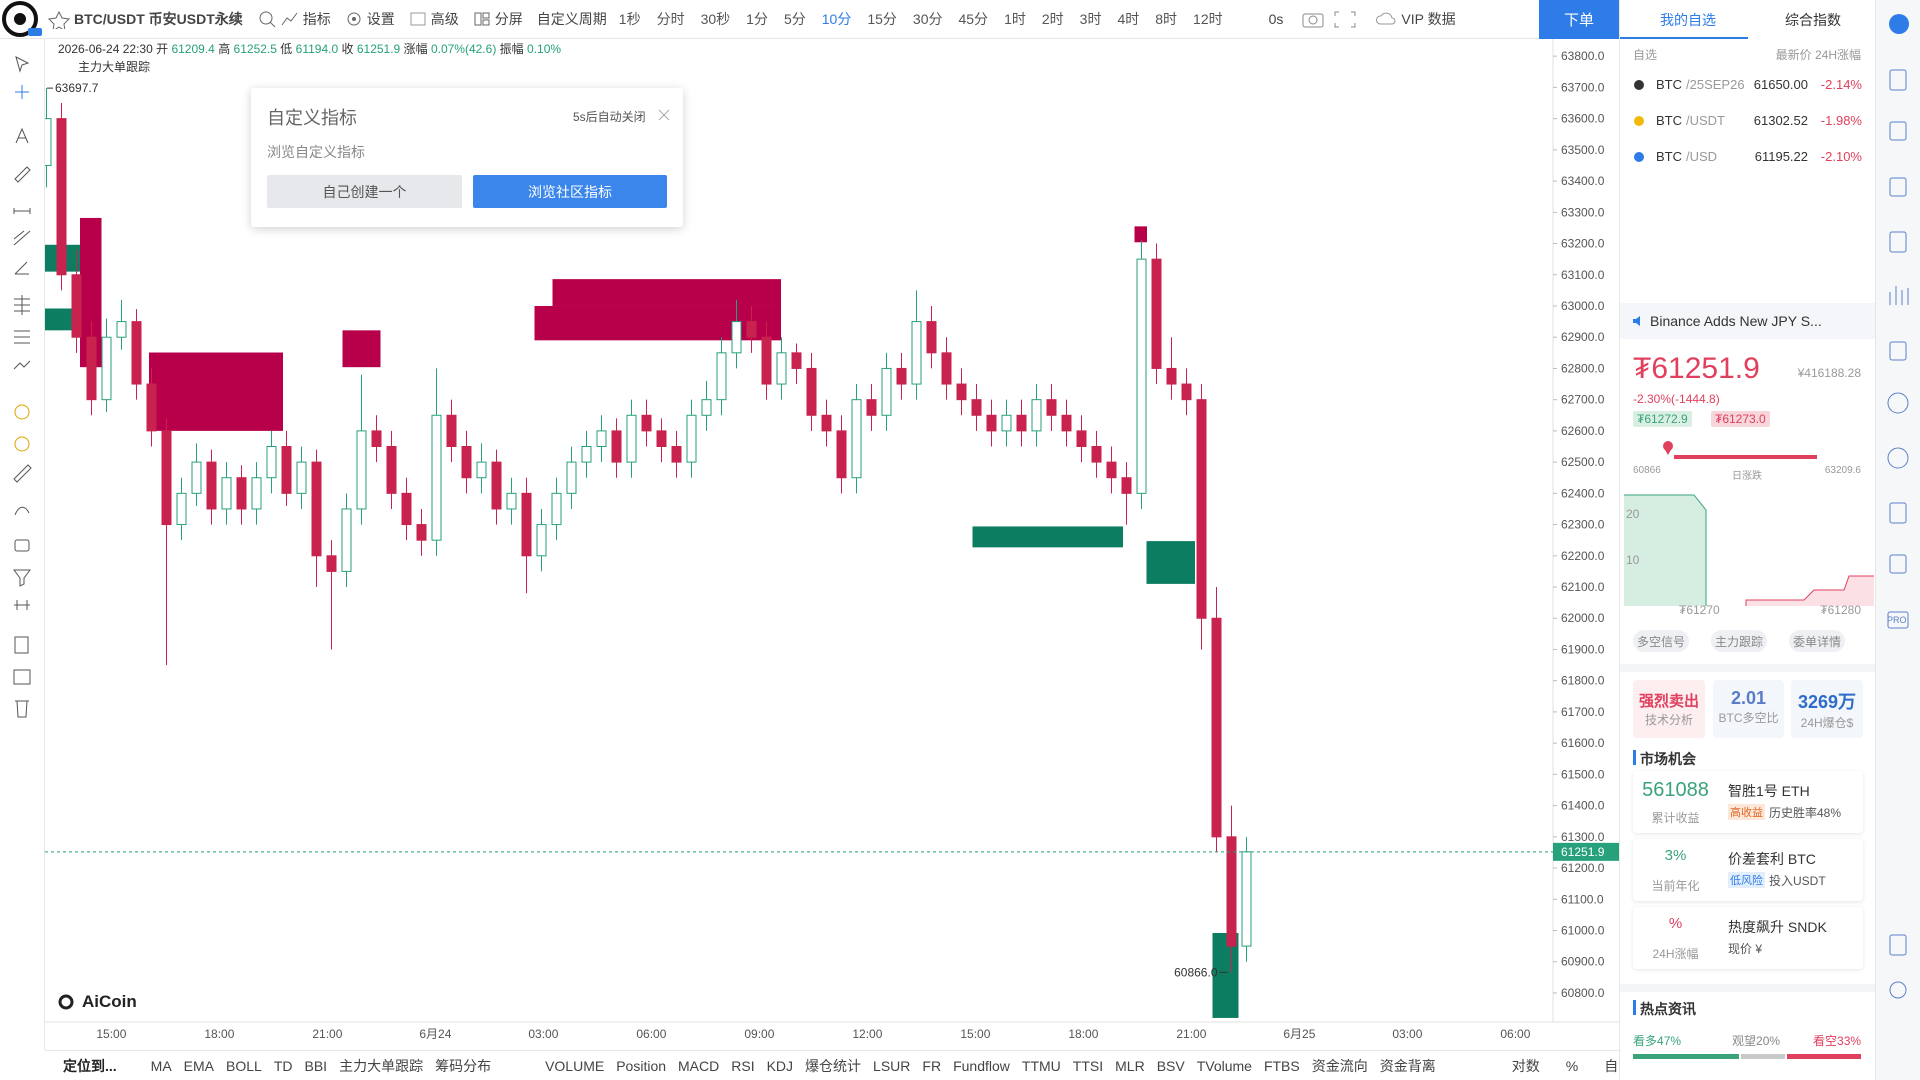  I want to click on sub-indicator: TTMU, so click(1041, 1065).